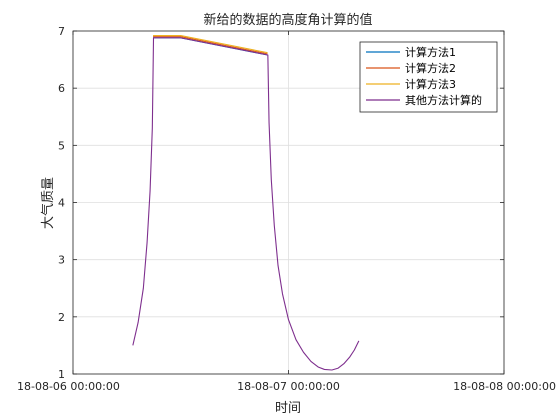 This screenshot has height=420, width=560. What do you see at coordinates (61, 88) in the screenshot?
I see `y-tick-label: 6` at bounding box center [61, 88].